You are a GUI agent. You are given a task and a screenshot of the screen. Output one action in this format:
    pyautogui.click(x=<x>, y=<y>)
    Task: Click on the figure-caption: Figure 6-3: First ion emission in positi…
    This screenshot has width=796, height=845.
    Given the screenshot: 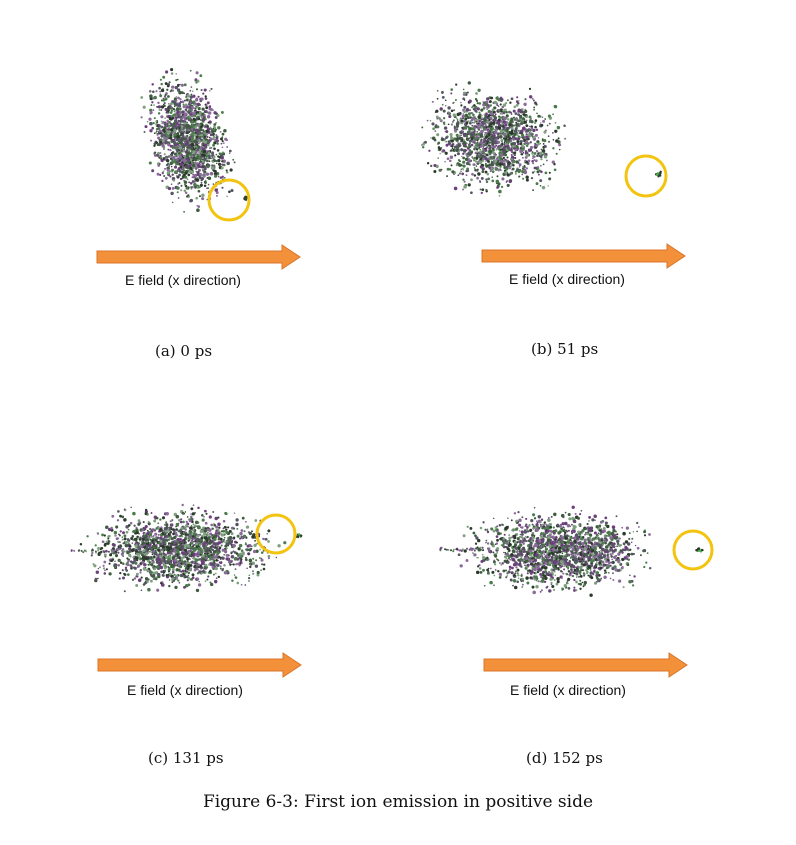 What is the action you would take?
    pyautogui.click(x=398, y=802)
    